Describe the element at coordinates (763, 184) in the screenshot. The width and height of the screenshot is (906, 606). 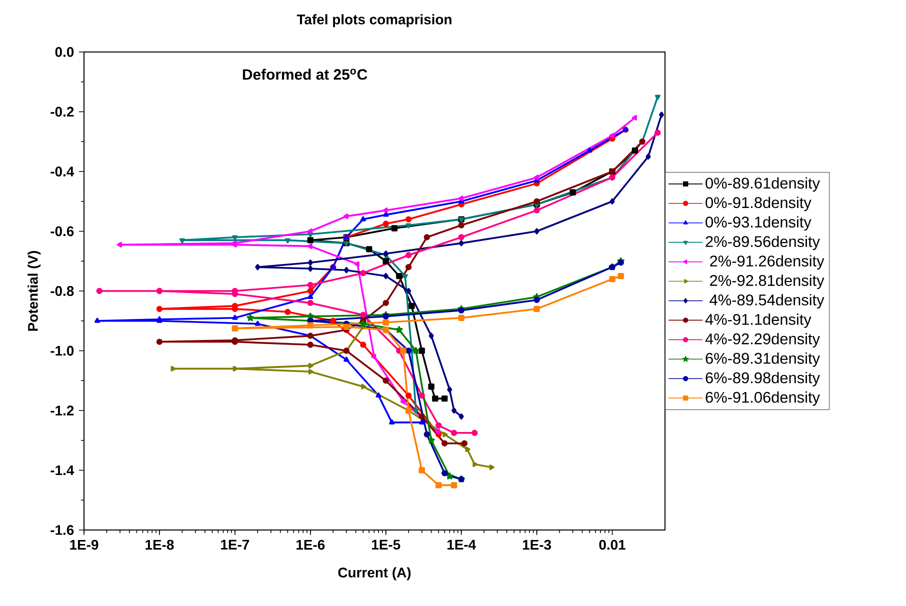
I see `legend-label: 0%-89.61density` at that location.